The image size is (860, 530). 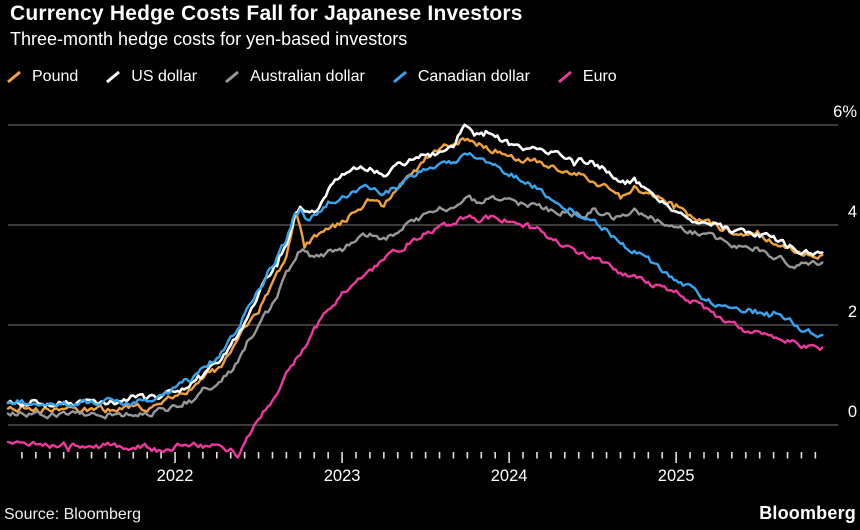 What do you see at coordinates (852, 412) in the screenshot?
I see `y-axis-label-0: 0` at bounding box center [852, 412].